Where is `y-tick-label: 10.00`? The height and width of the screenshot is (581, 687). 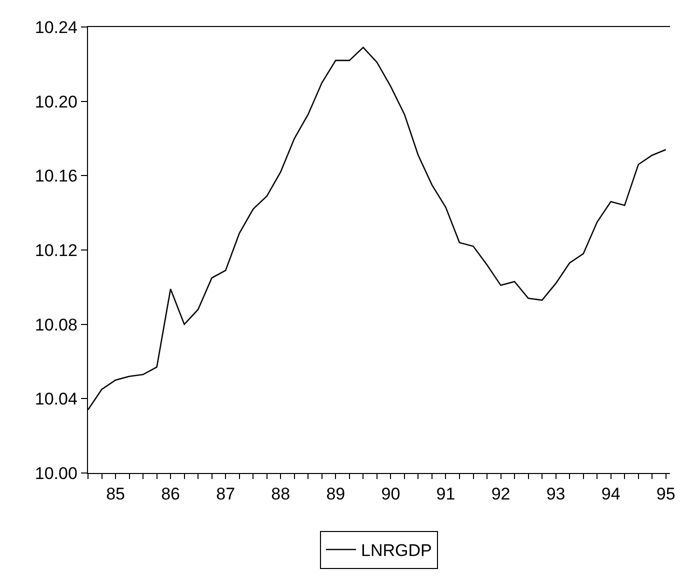 y-tick-label: 10.00 is located at coordinates (56, 473).